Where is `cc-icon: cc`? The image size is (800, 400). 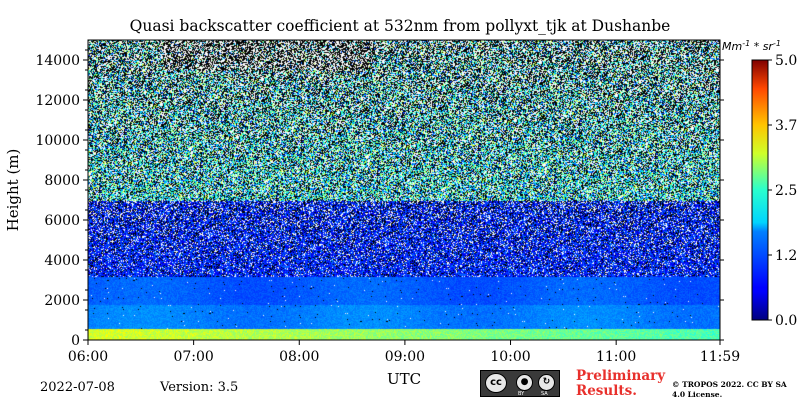
cc-icon: cc is located at coordinates (496, 383).